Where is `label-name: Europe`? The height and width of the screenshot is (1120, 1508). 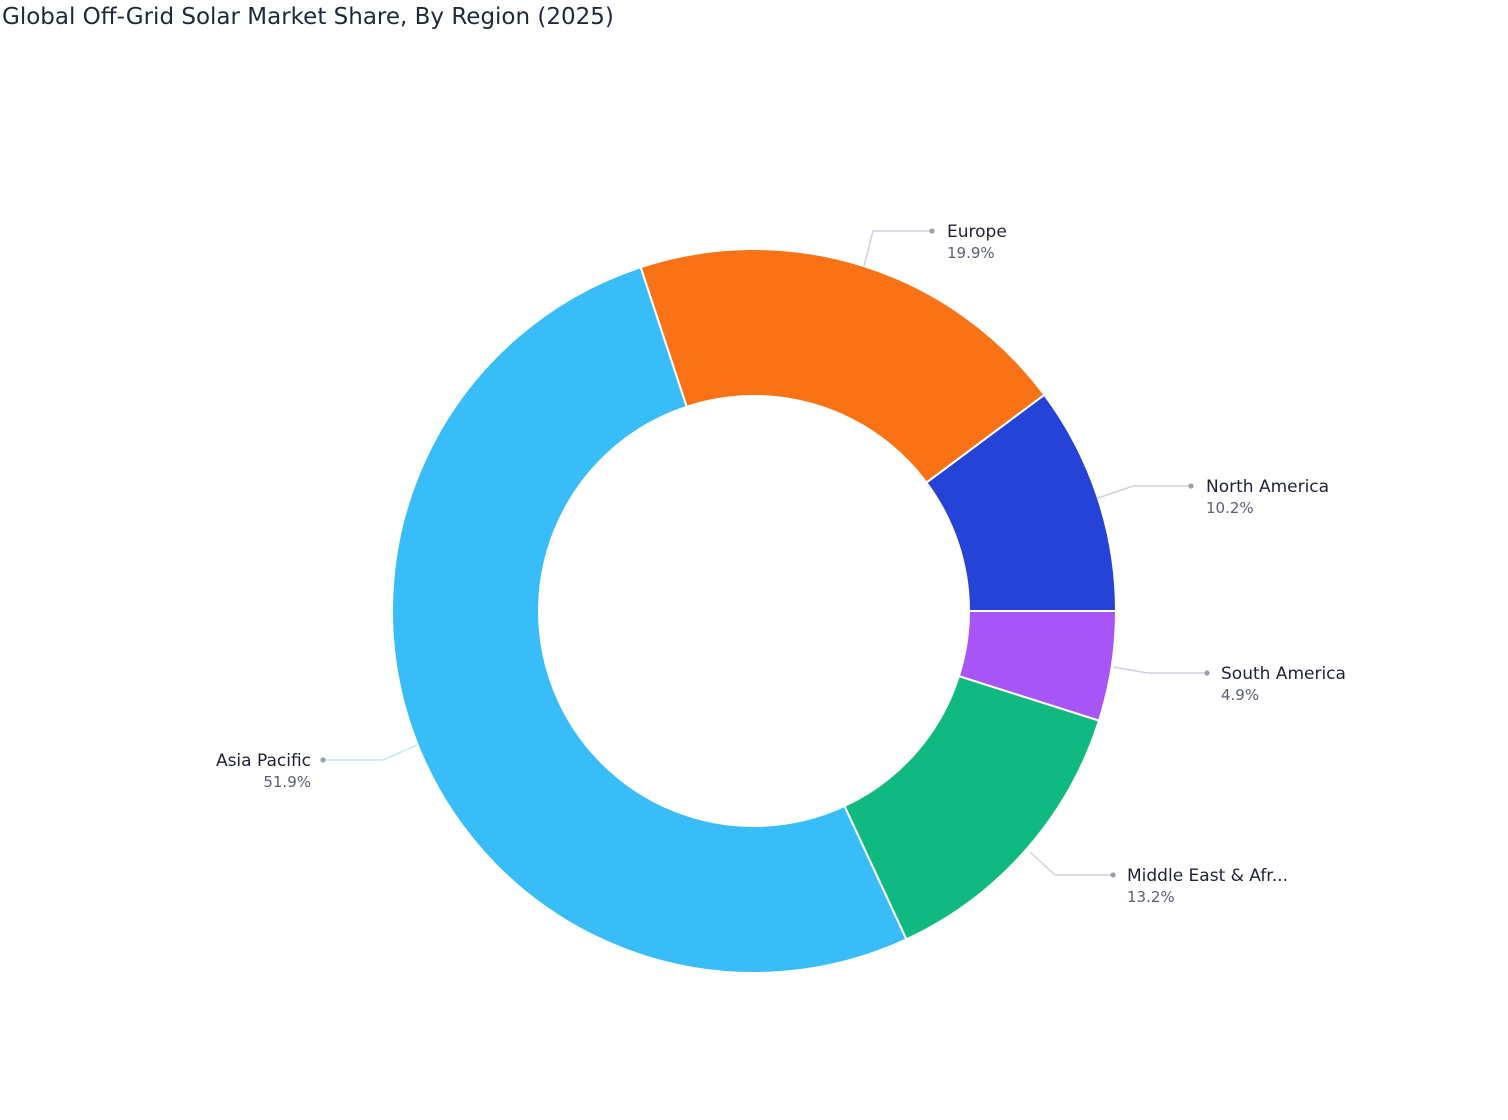
label-name: Europe is located at coordinates (977, 232).